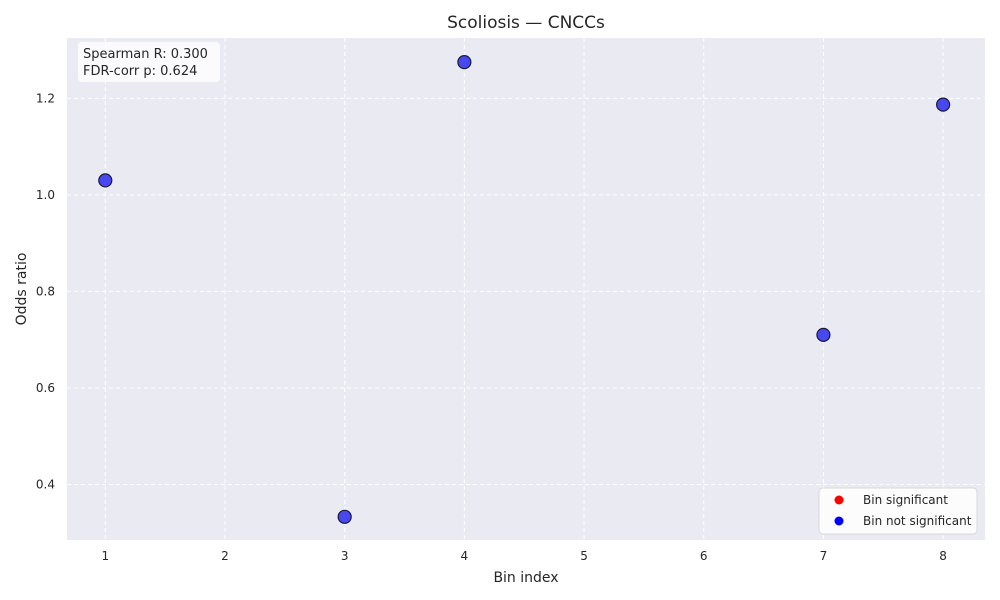 Image resolution: width=1000 pixels, height=600 pixels. I want to click on x-tick-label: 3, so click(345, 556).